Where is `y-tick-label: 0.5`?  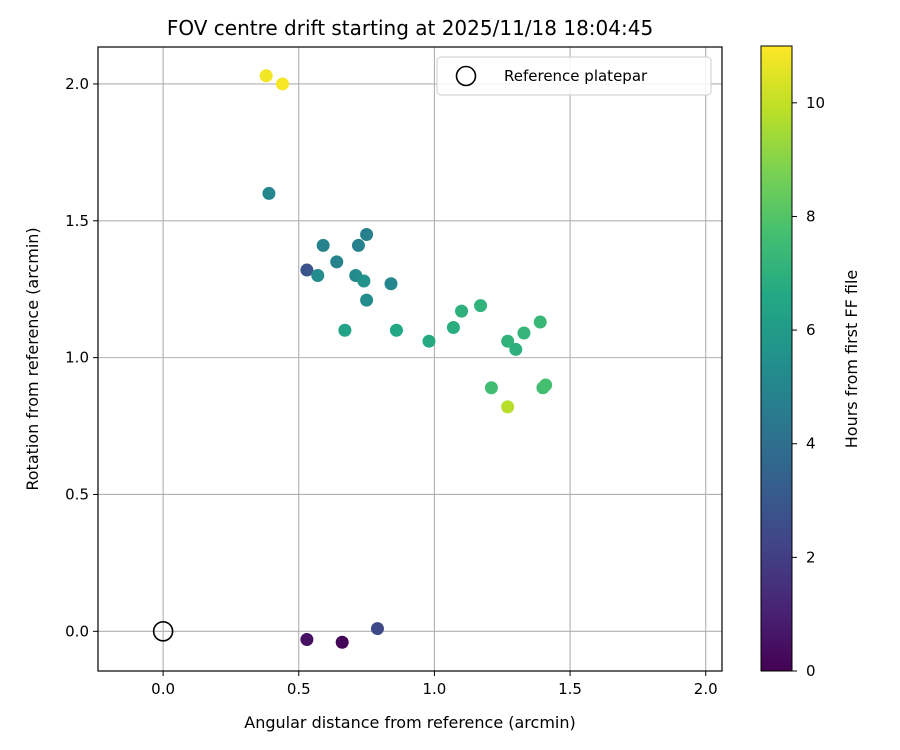 y-tick-label: 0.5 is located at coordinates (77, 494).